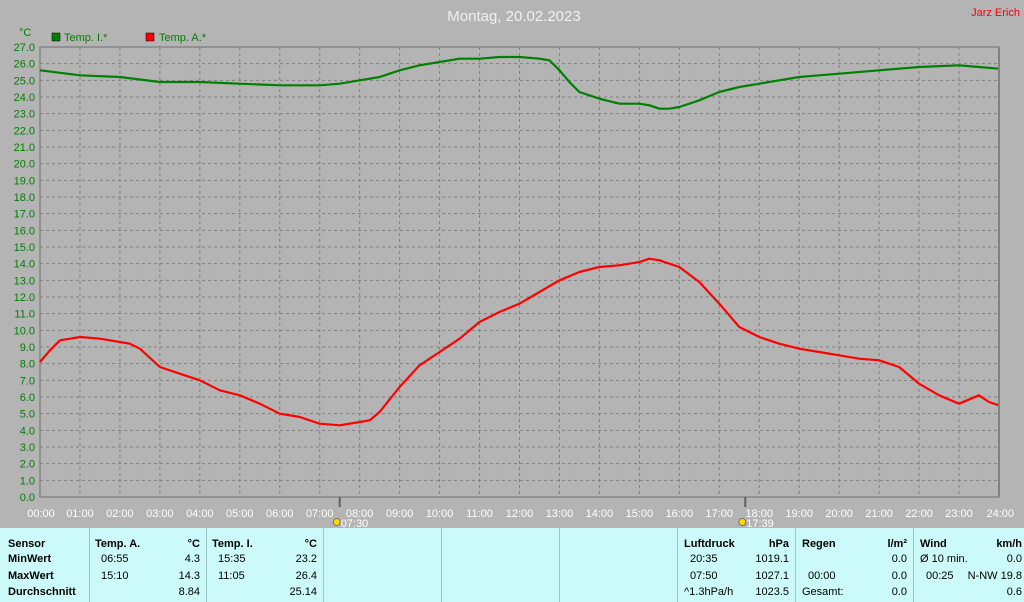 This screenshot has height=602, width=1024. What do you see at coordinates (24, 231) in the screenshot?
I see `y-tick-label: 16.0` at bounding box center [24, 231].